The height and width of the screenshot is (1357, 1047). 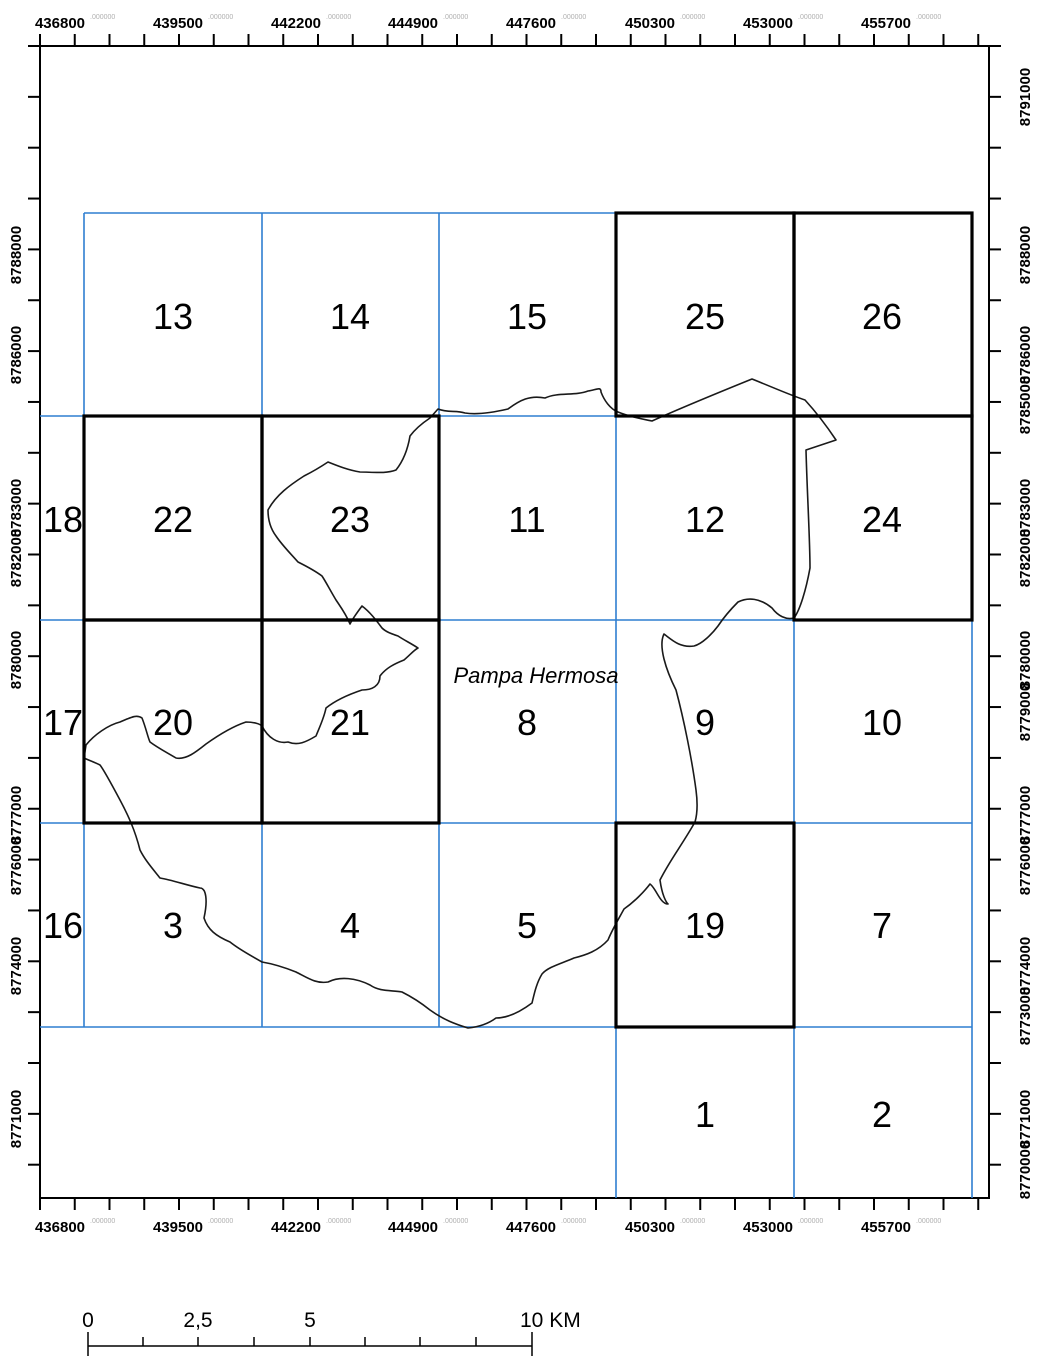 What do you see at coordinates (16, 508) in the screenshot?
I see `y-coord-label-left: 8783000` at bounding box center [16, 508].